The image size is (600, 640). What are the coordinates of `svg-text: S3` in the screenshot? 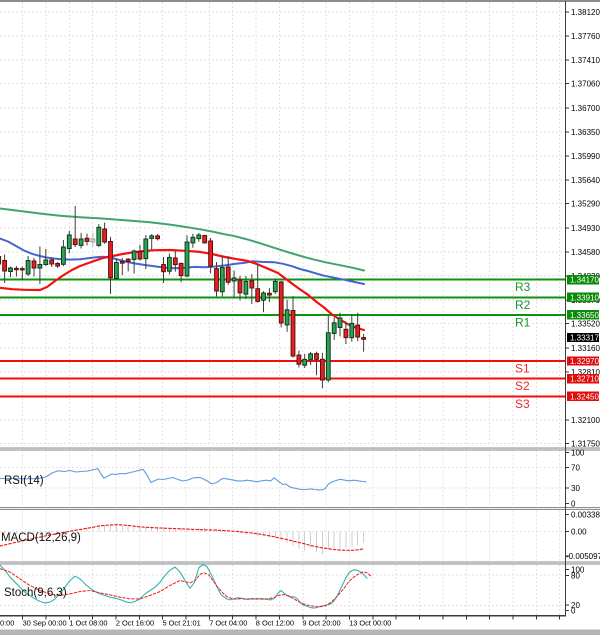 It's located at (522, 404).